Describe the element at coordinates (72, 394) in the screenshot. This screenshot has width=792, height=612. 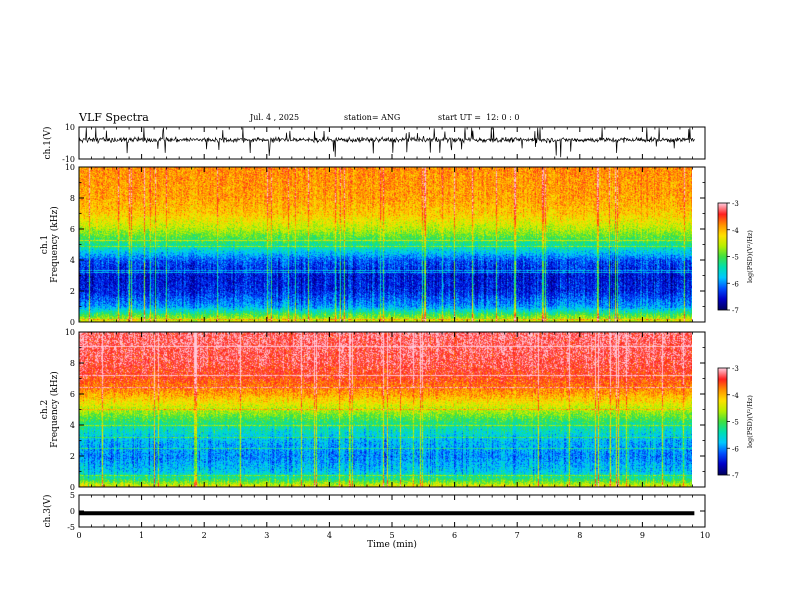
I see `ch2-spectrogram-ytick-label: 6` at that location.